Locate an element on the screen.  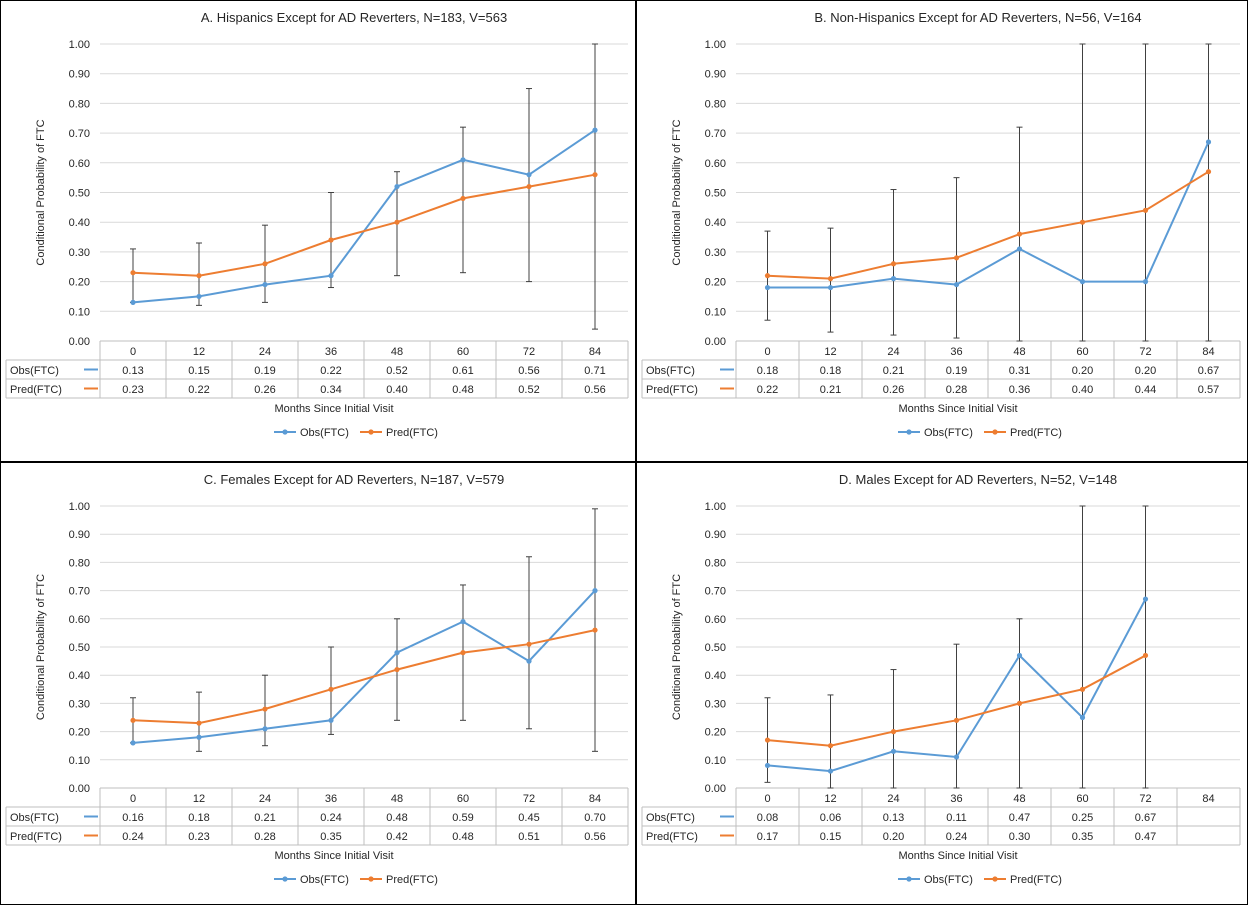
data-label: 0.45 is located at coordinates (528, 818).